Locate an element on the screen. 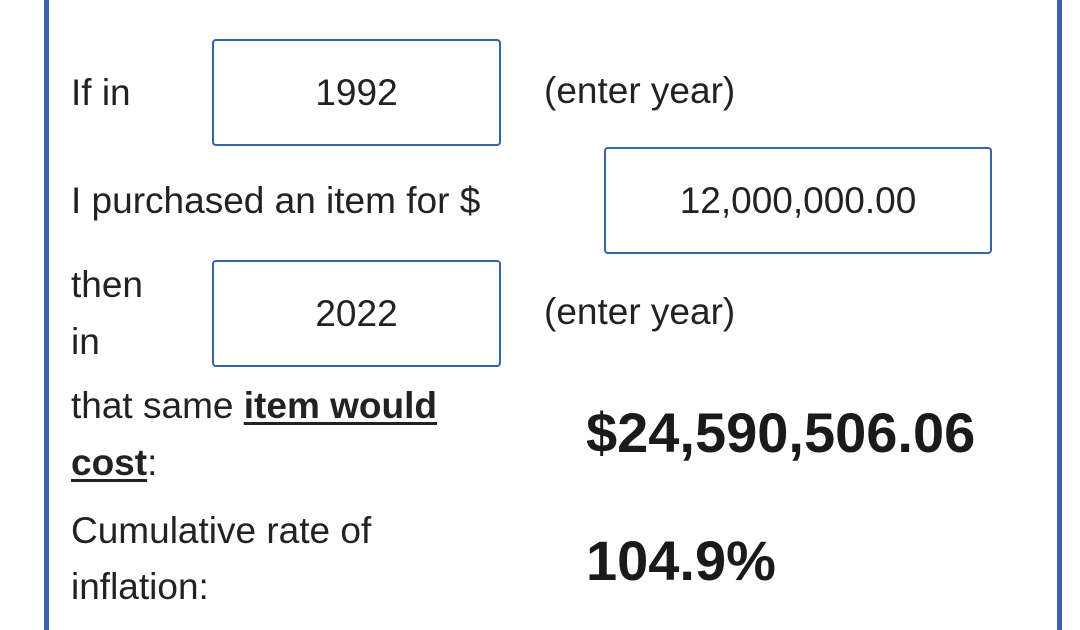  future-cost-result: $24,590,506.06 is located at coordinates (781, 432).